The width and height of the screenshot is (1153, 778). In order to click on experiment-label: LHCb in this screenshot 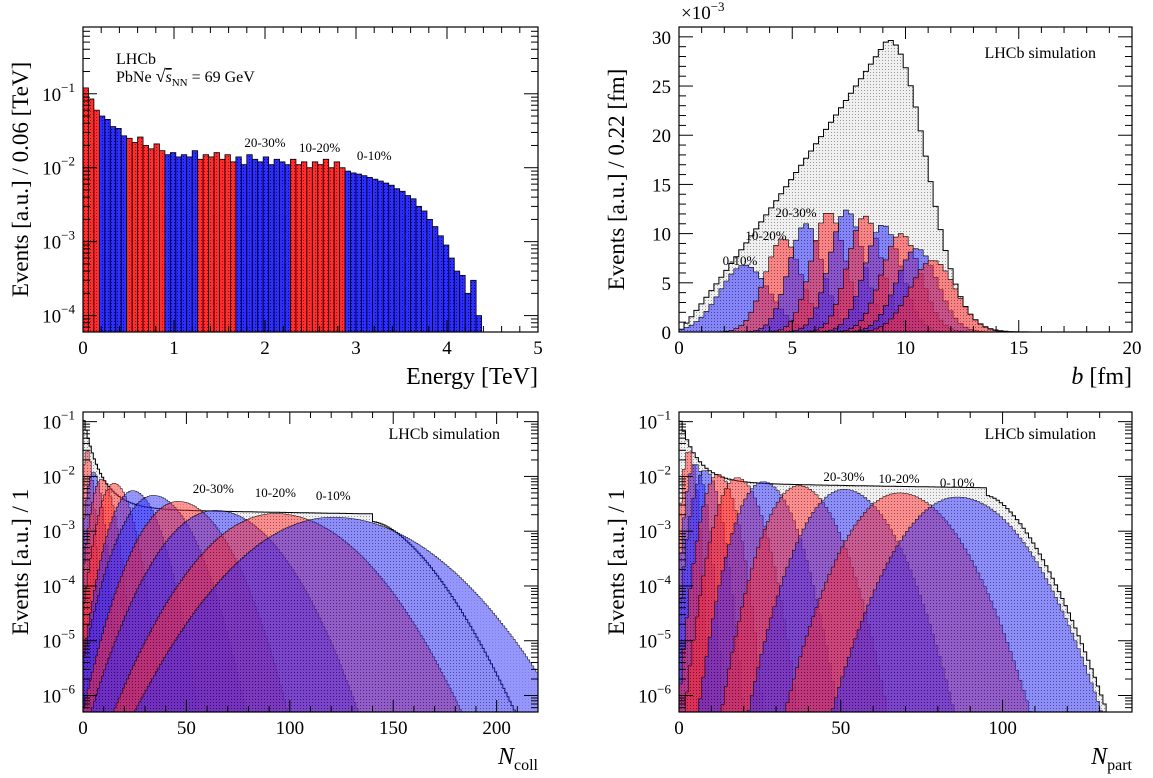, I will do `click(136, 59)`.